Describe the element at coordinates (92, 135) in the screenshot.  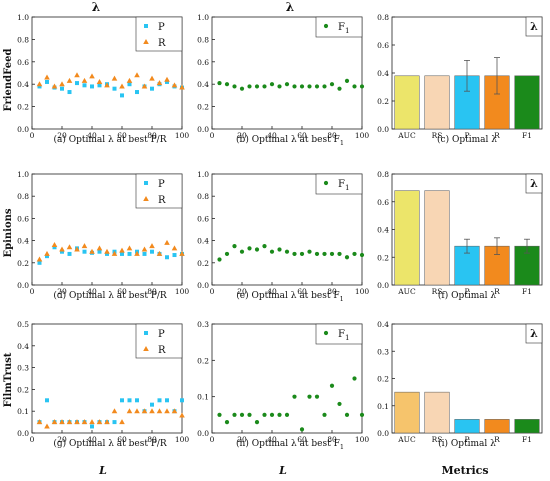
I see `x-tick-label: 40` at that location.